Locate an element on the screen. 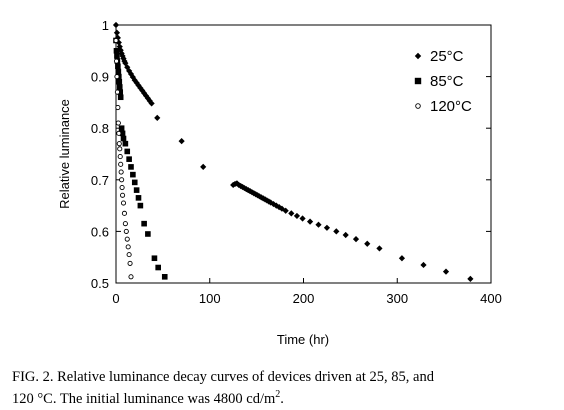  x-tick-label: 300 is located at coordinates (397, 298).